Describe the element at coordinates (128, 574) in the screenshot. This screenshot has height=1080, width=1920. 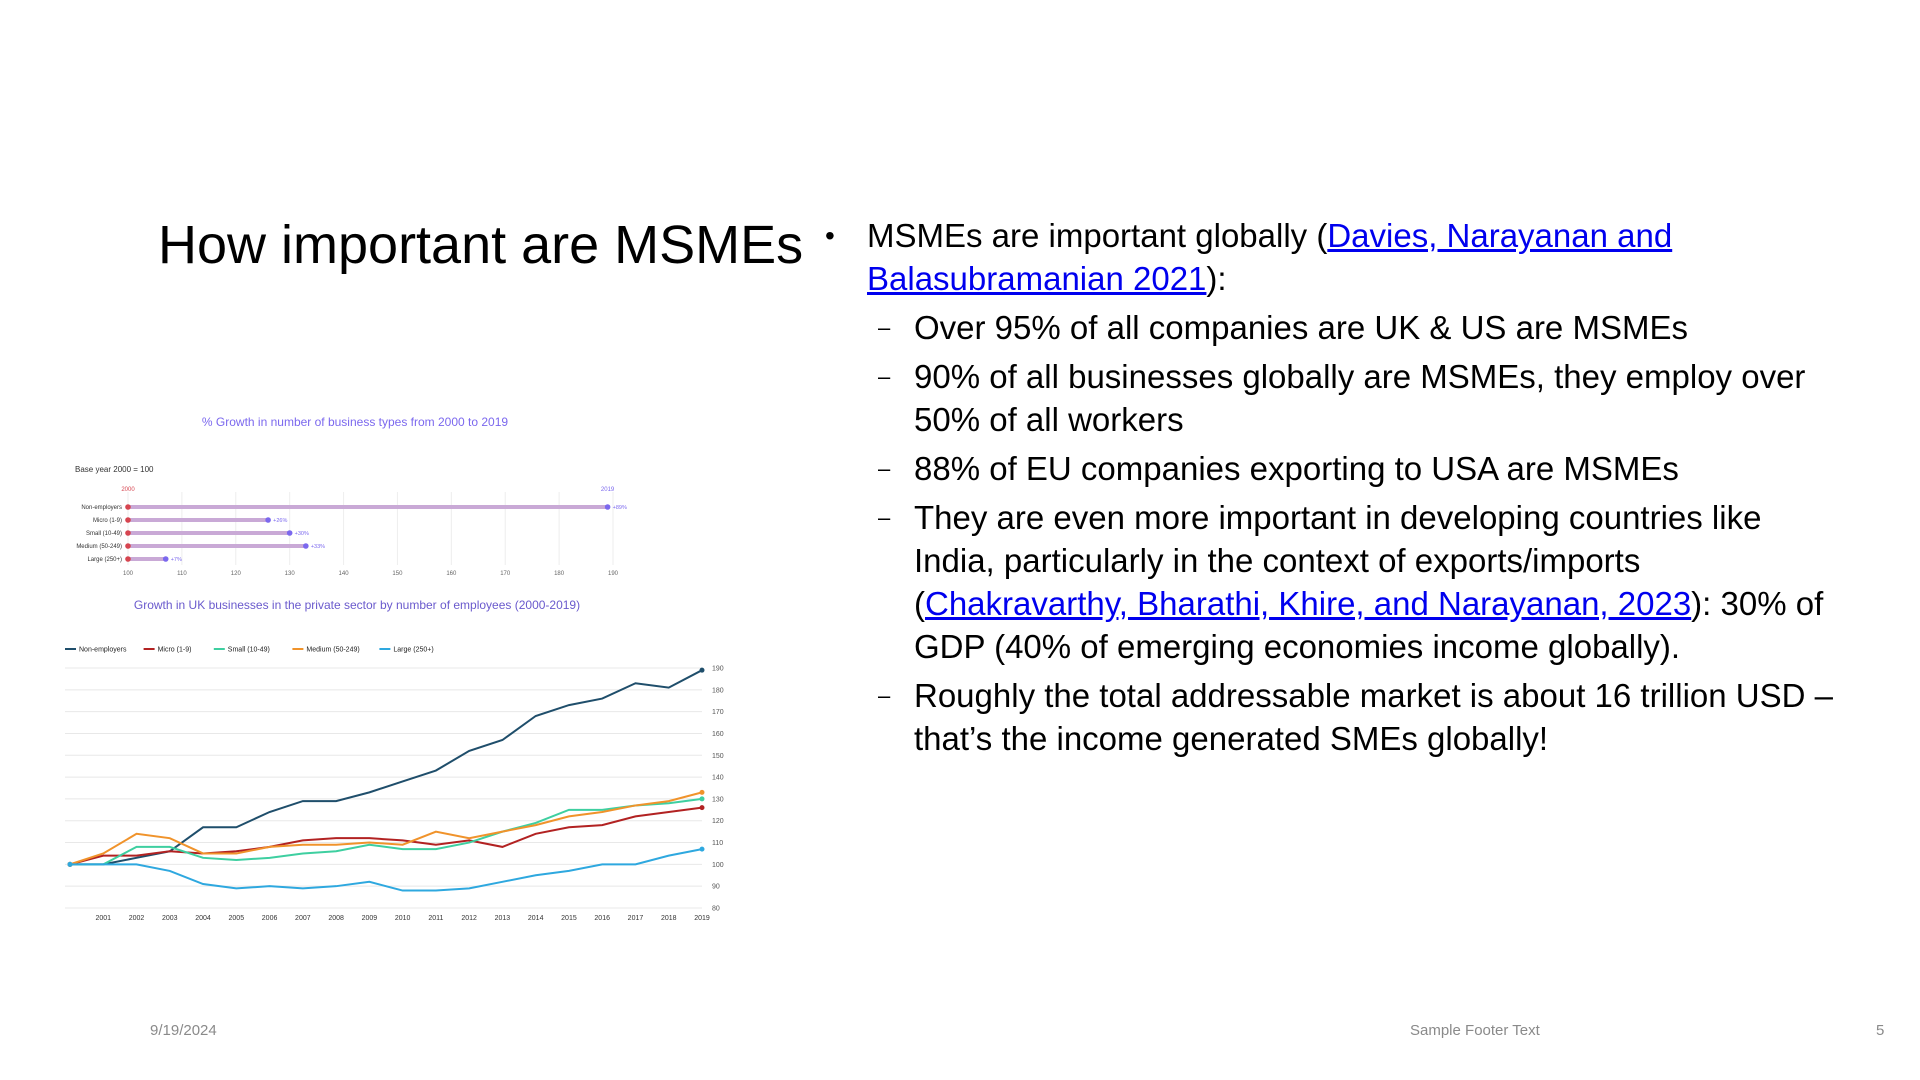
I see `dumbbell-x-tick-label: 100` at that location.